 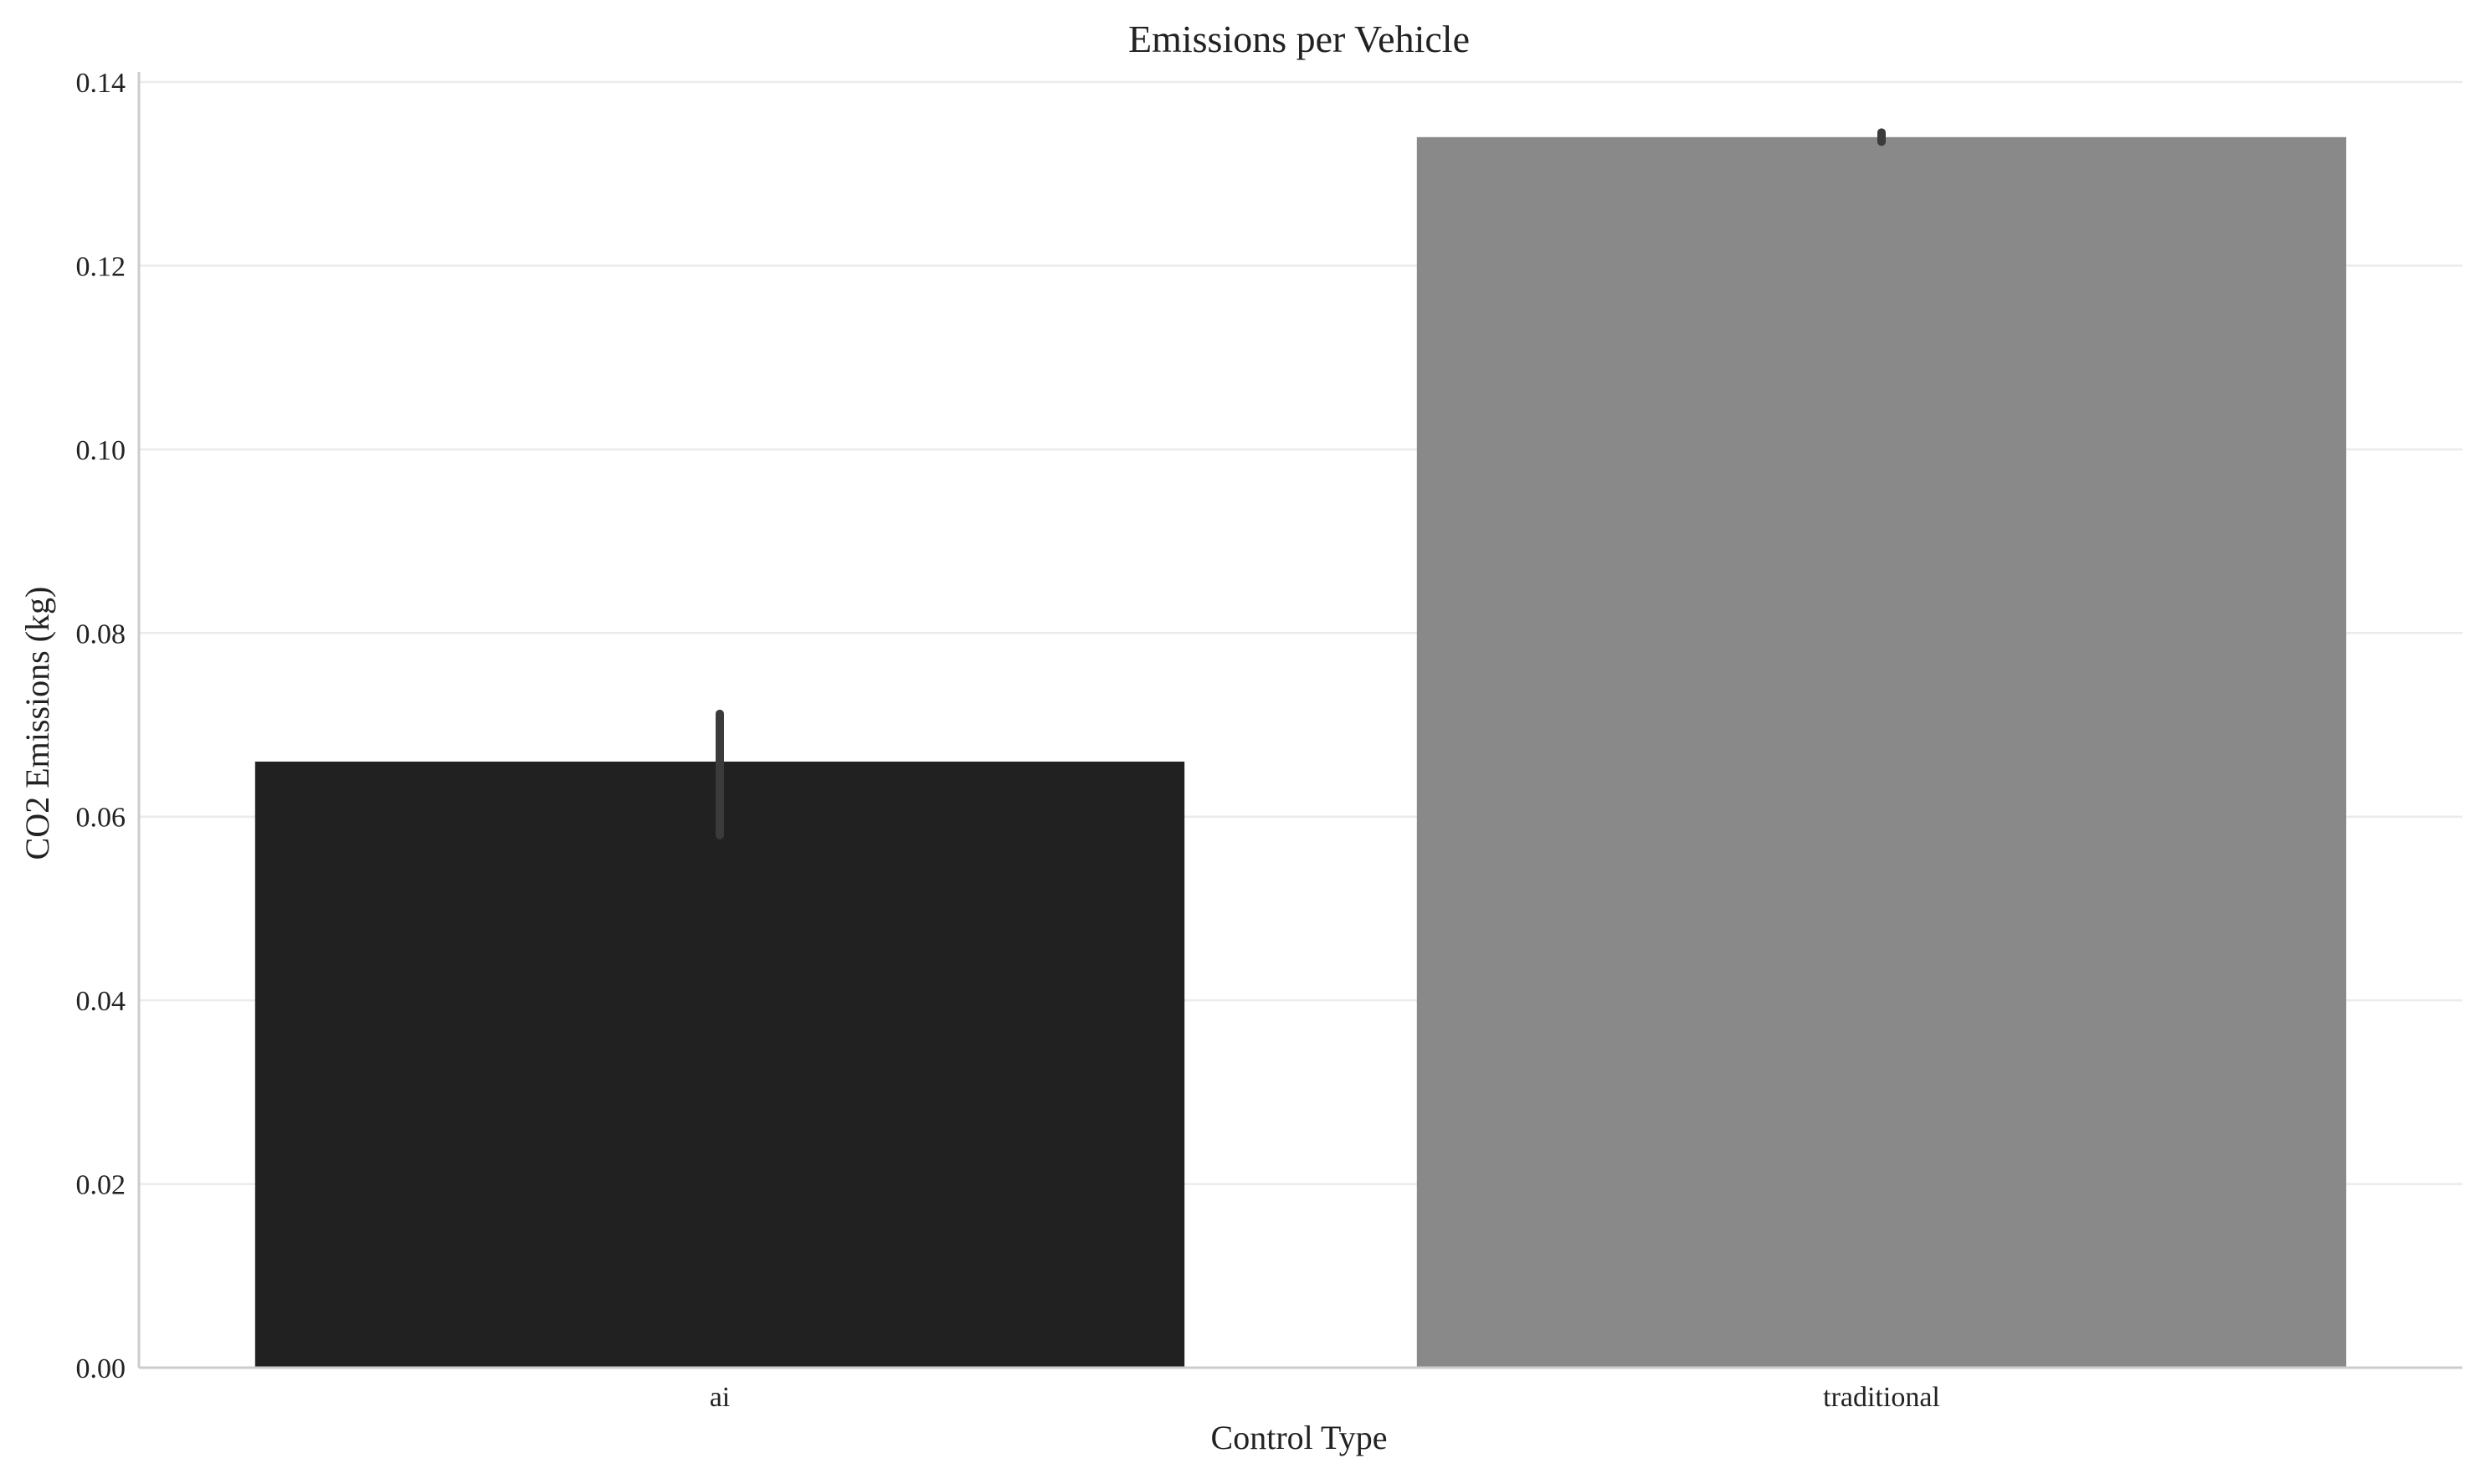 I want to click on y-tick-label: 0.02, so click(x=101, y=1186).